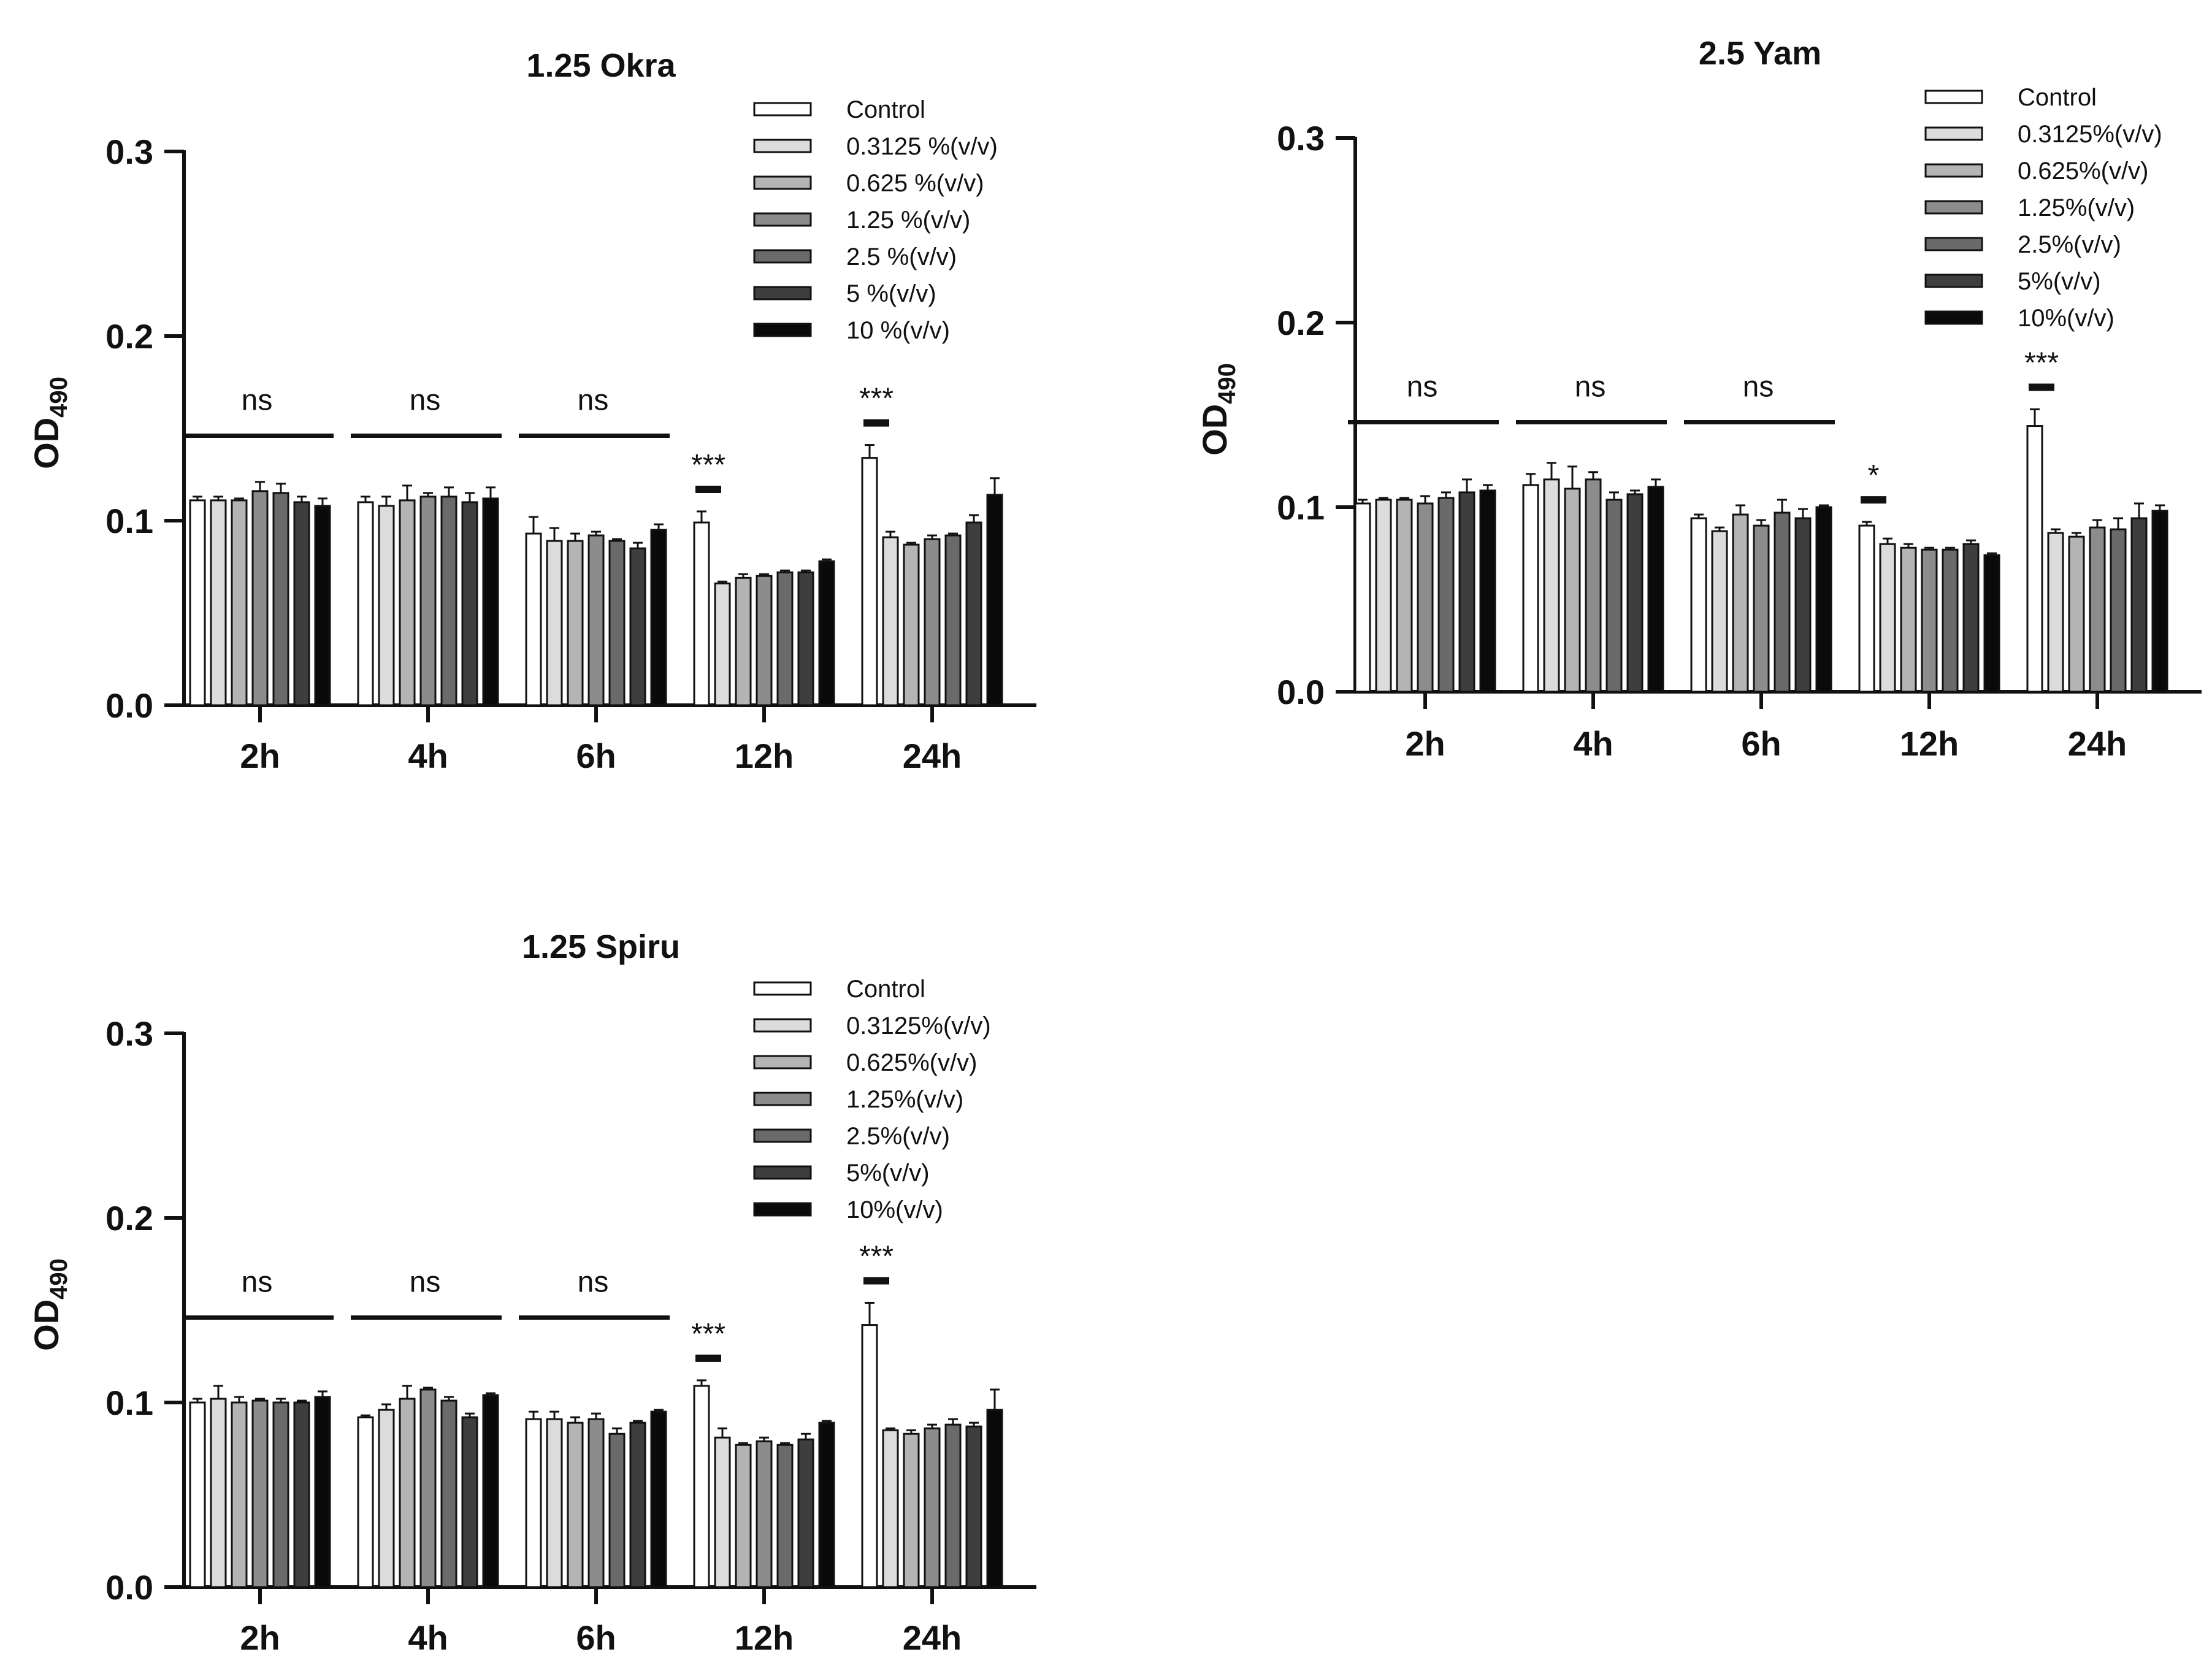 This screenshot has width=2212, height=1676. I want to click on legend-label: 0.3125%(v/v), so click(918, 1025).